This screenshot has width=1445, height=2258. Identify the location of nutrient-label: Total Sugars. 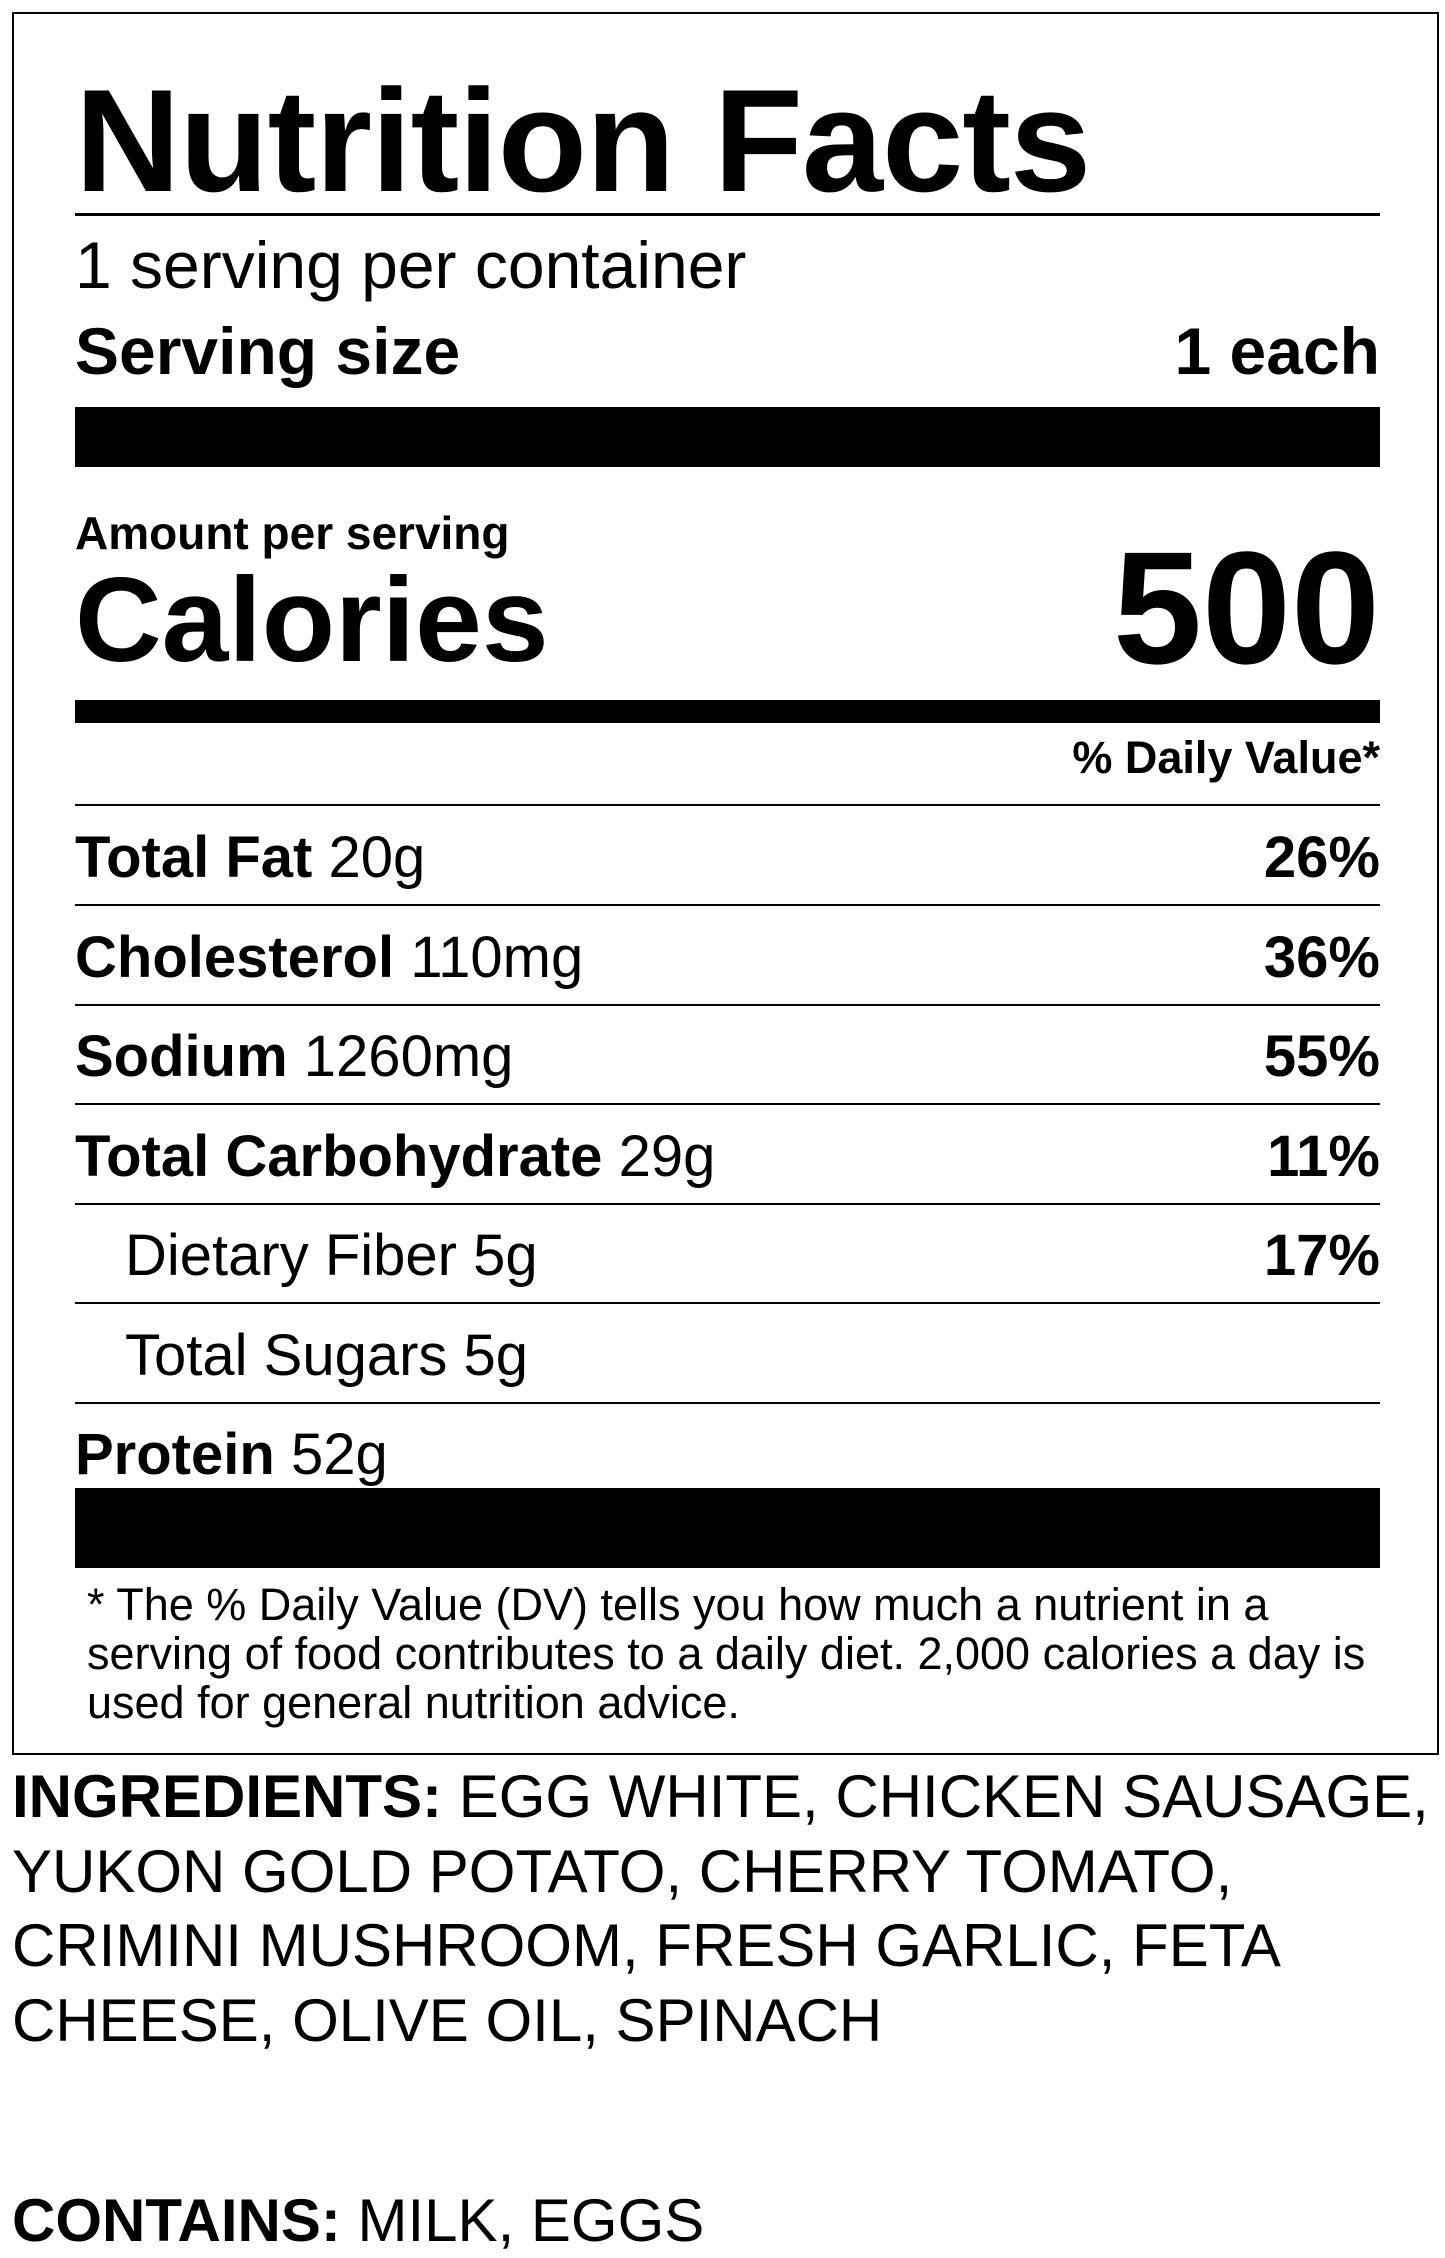
(286, 1355).